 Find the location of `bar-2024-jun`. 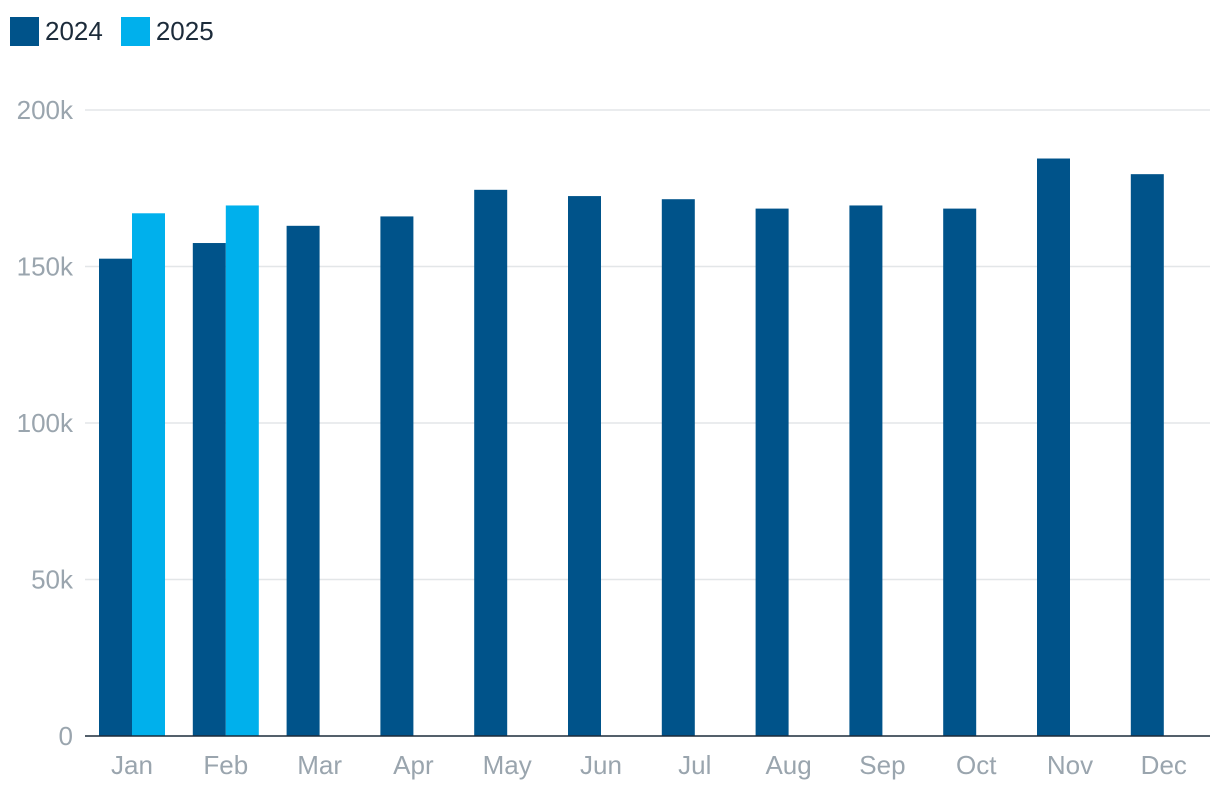

bar-2024-jun is located at coordinates (584, 466).